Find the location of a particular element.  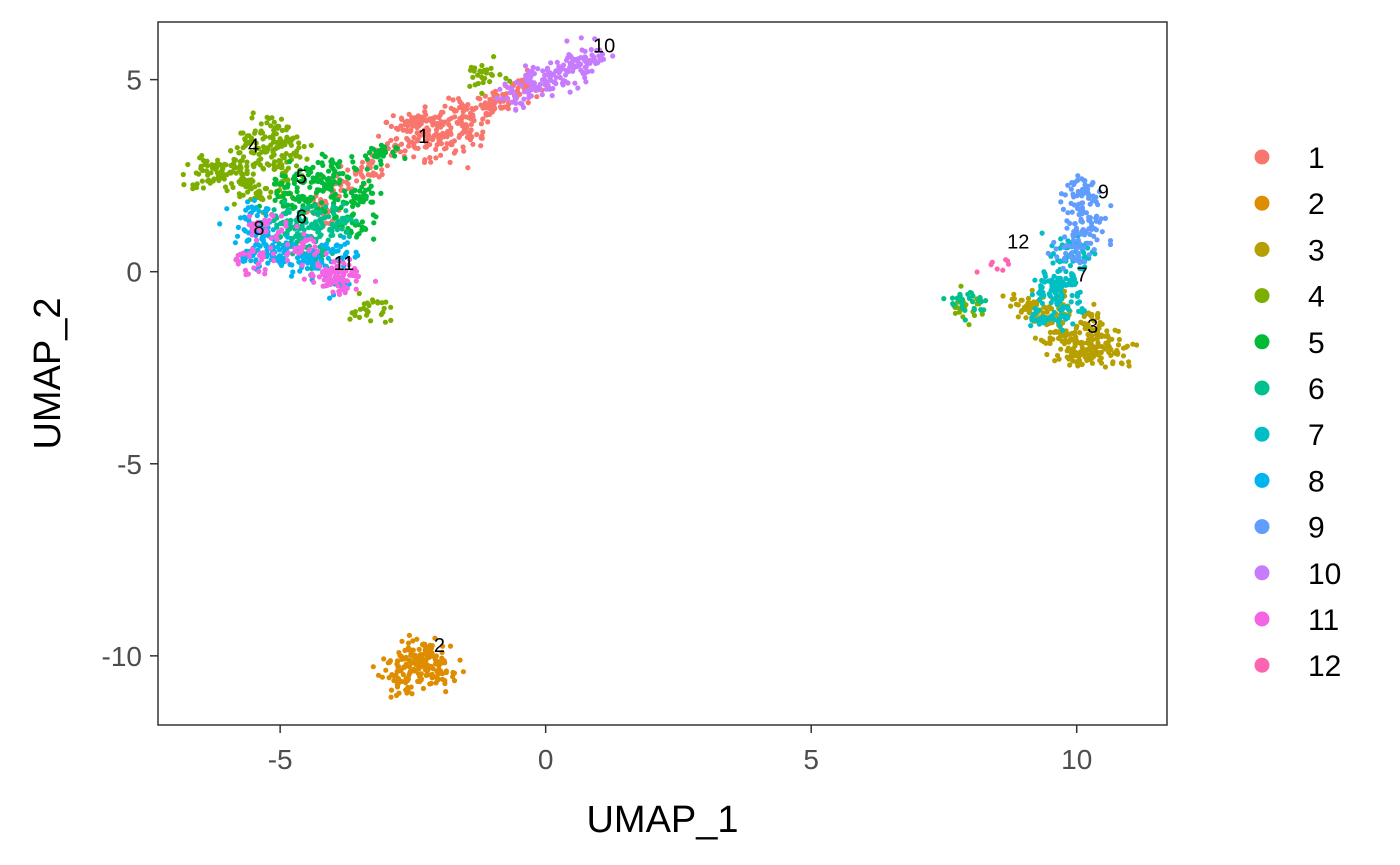

legend-label: 2 is located at coordinates (1316, 204).